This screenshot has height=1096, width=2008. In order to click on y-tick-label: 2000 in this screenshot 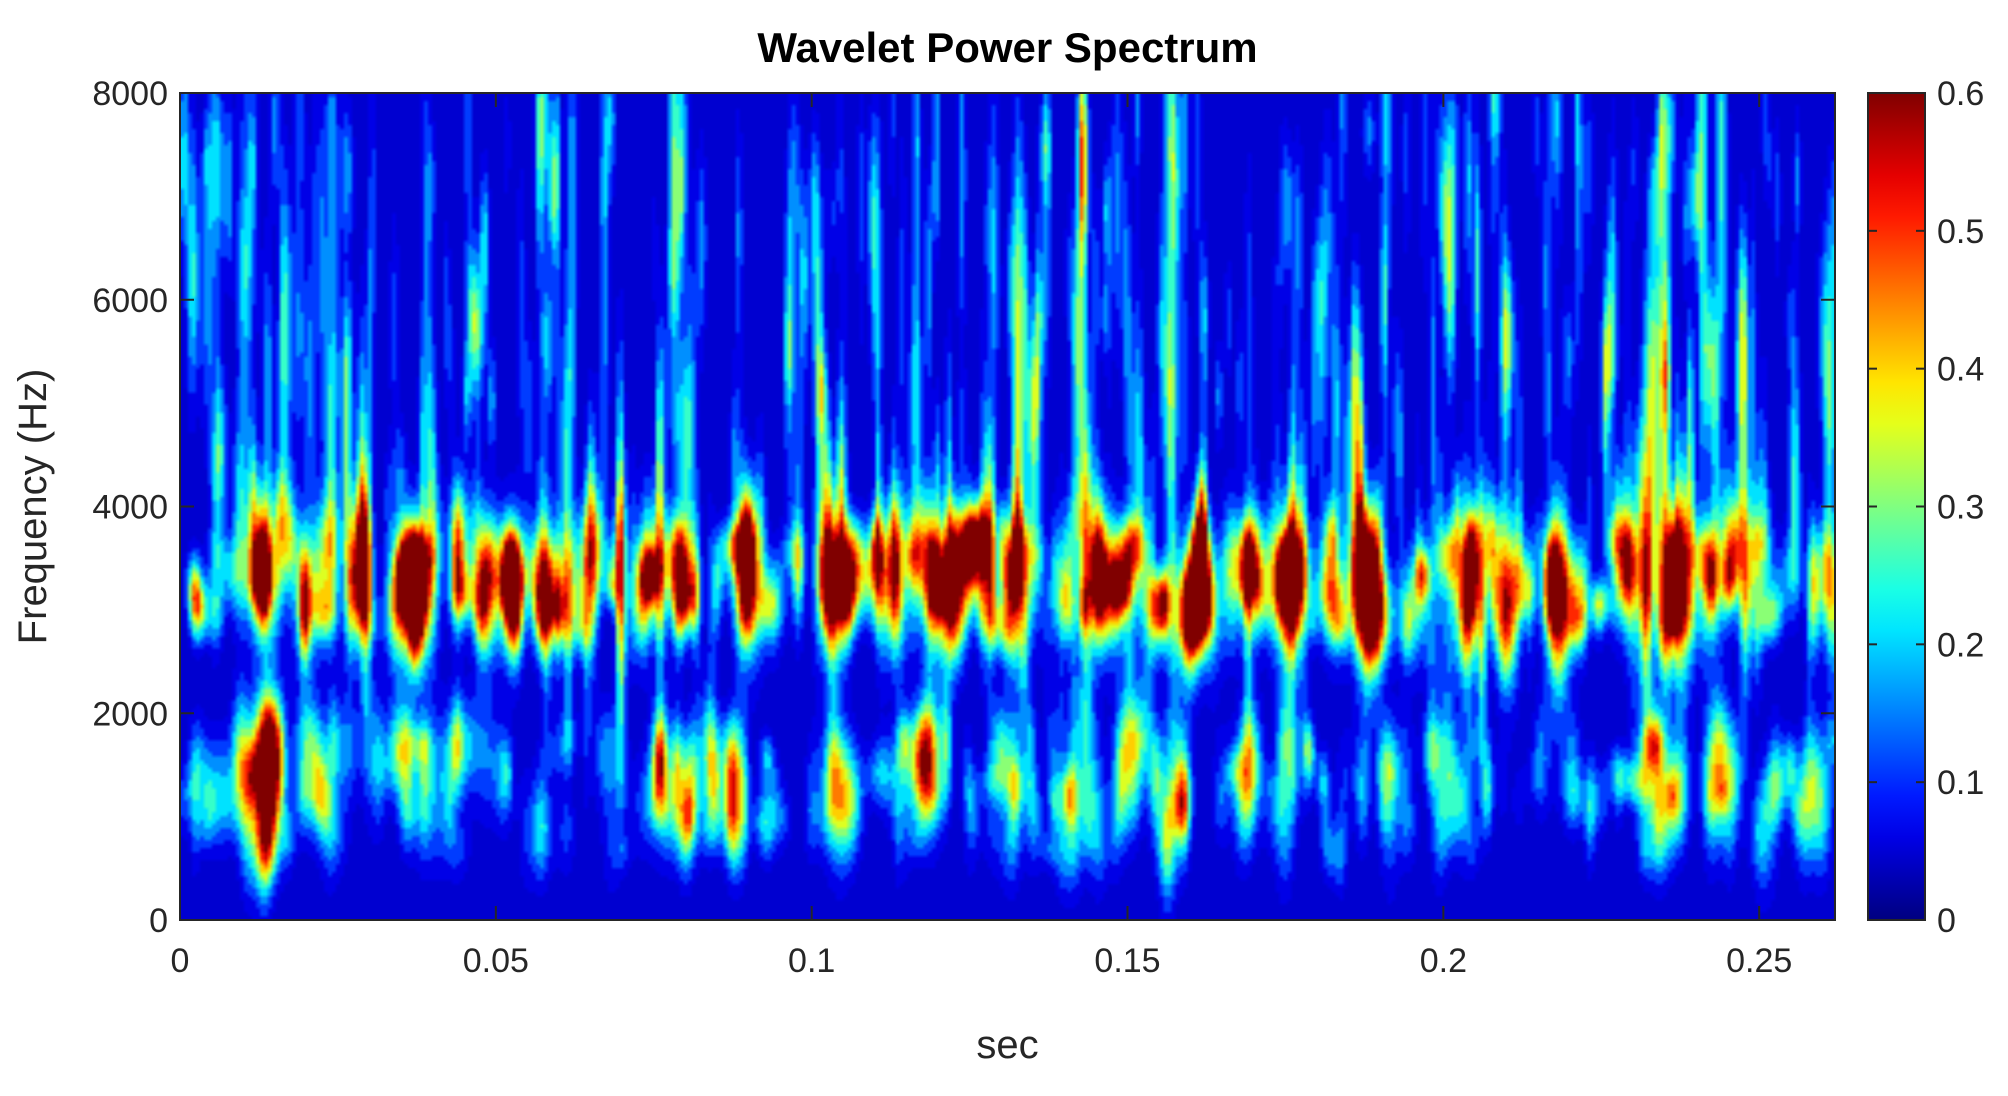, I will do `click(130, 714)`.